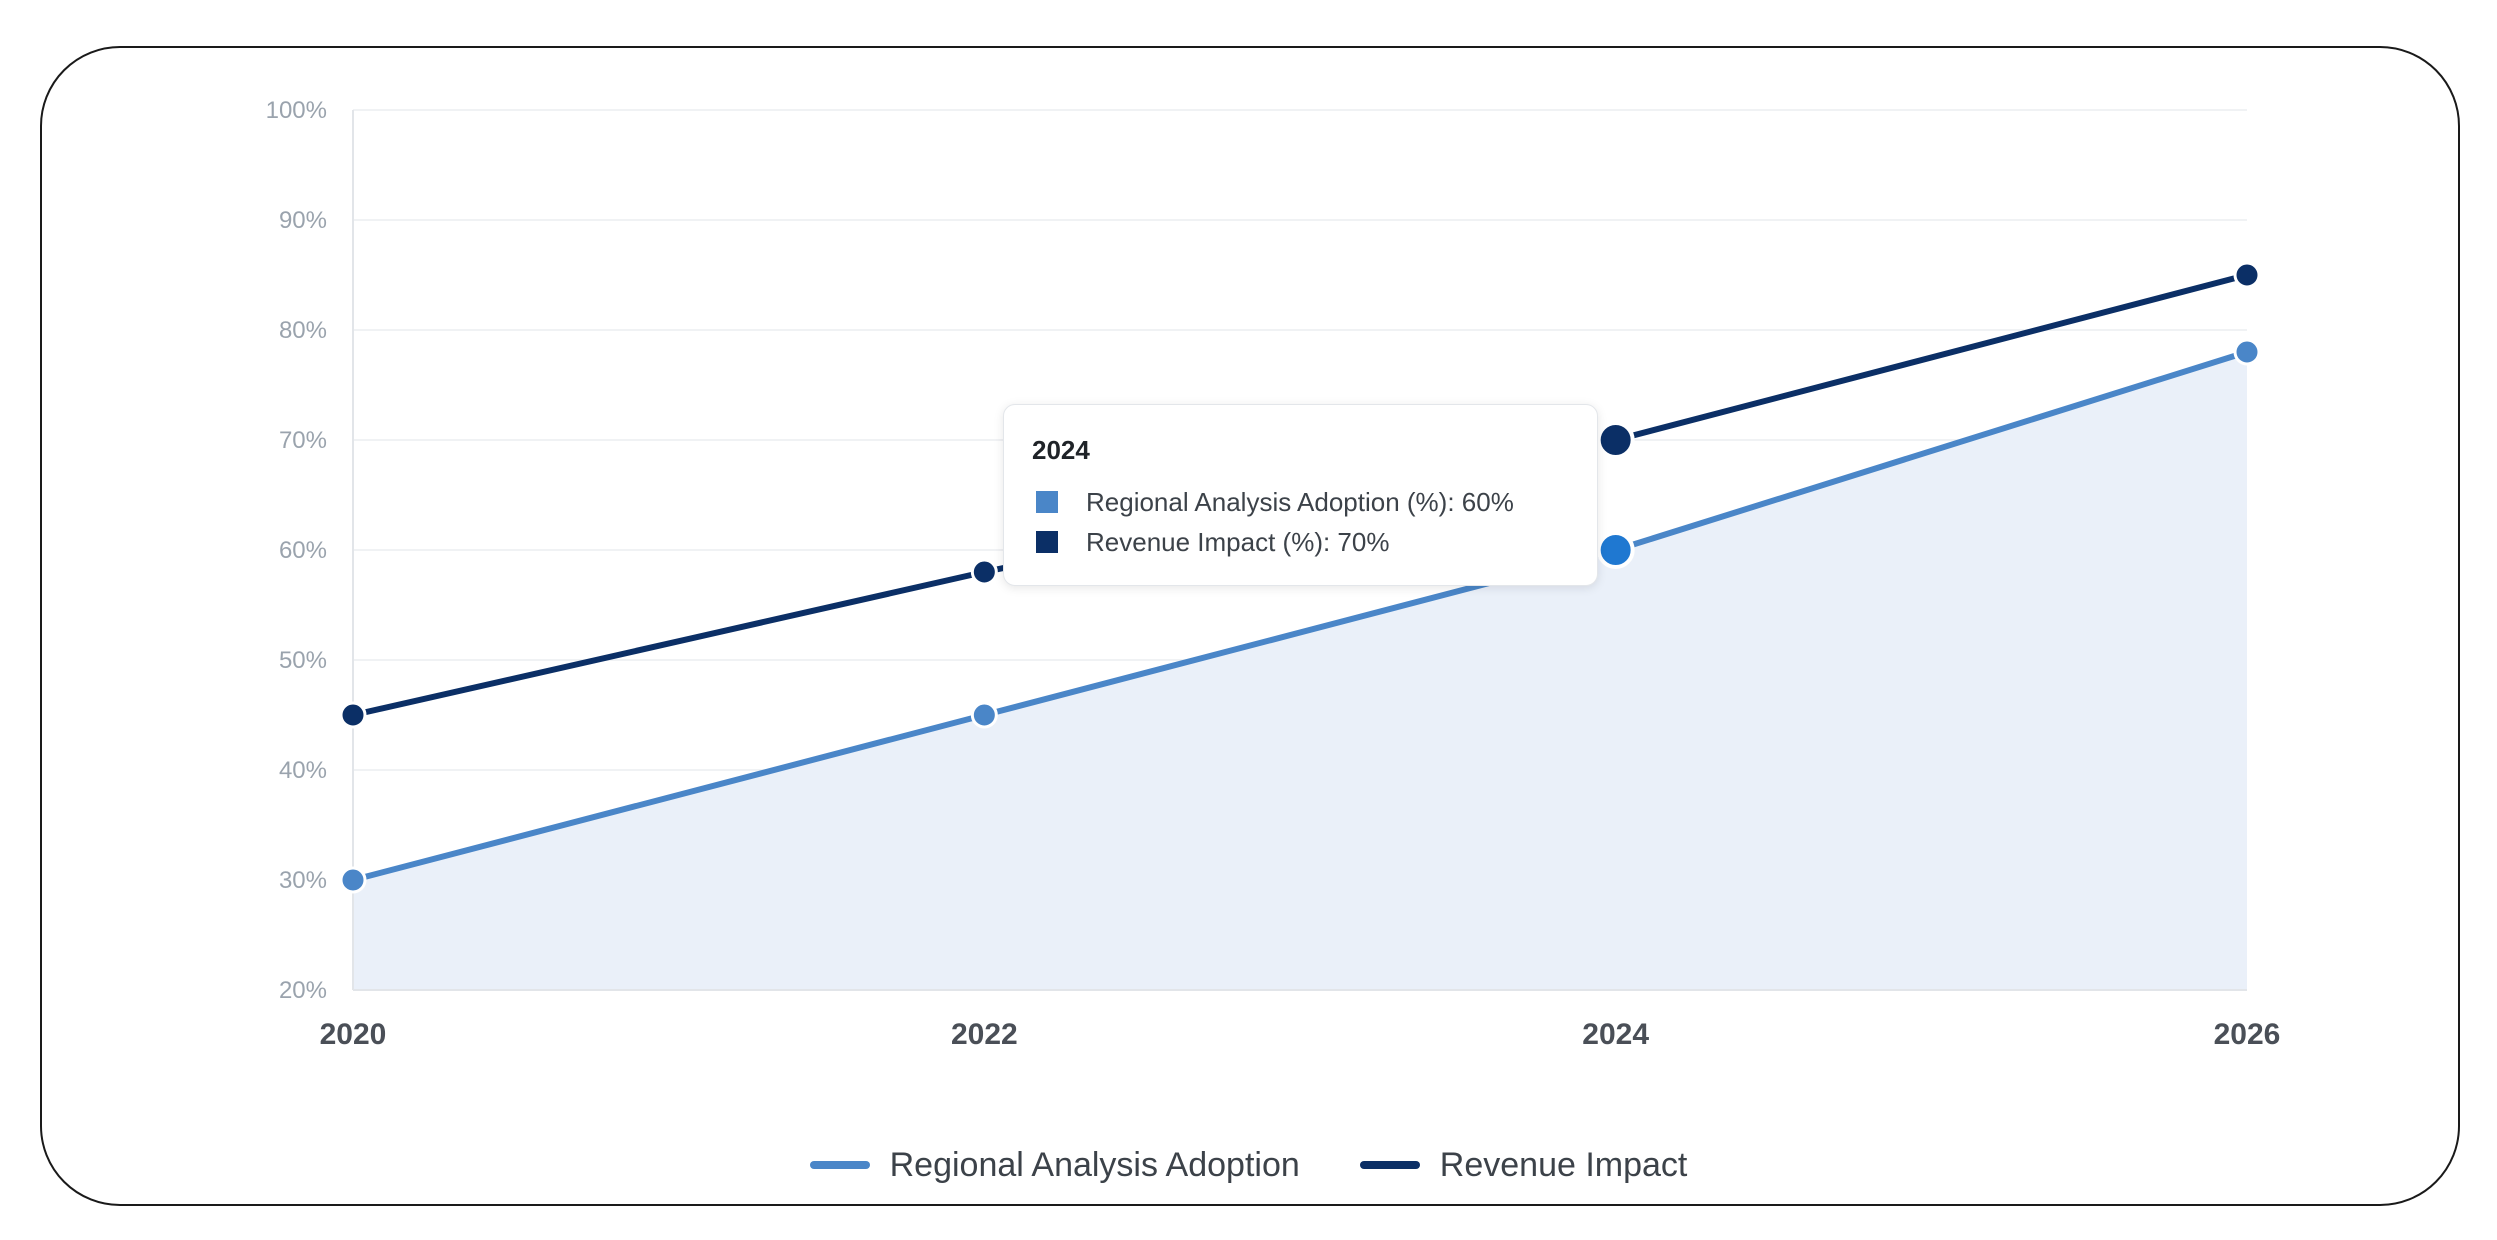 The image size is (2497, 1240). Describe the element at coordinates (1047, 502) in the screenshot. I see `tooltip-swatch-adoption` at that location.